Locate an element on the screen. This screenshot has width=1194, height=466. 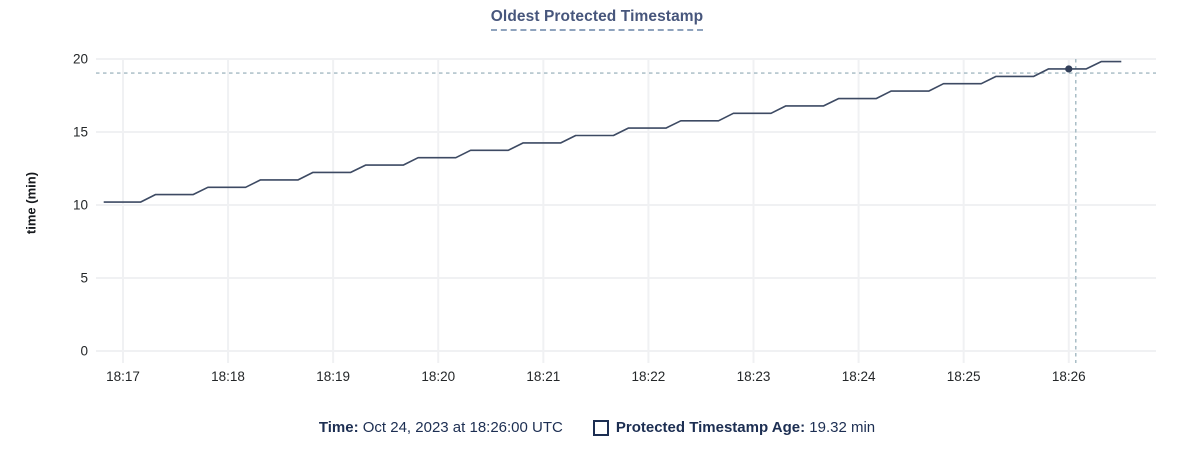
x-tick-label: 18:24 is located at coordinates (859, 376).